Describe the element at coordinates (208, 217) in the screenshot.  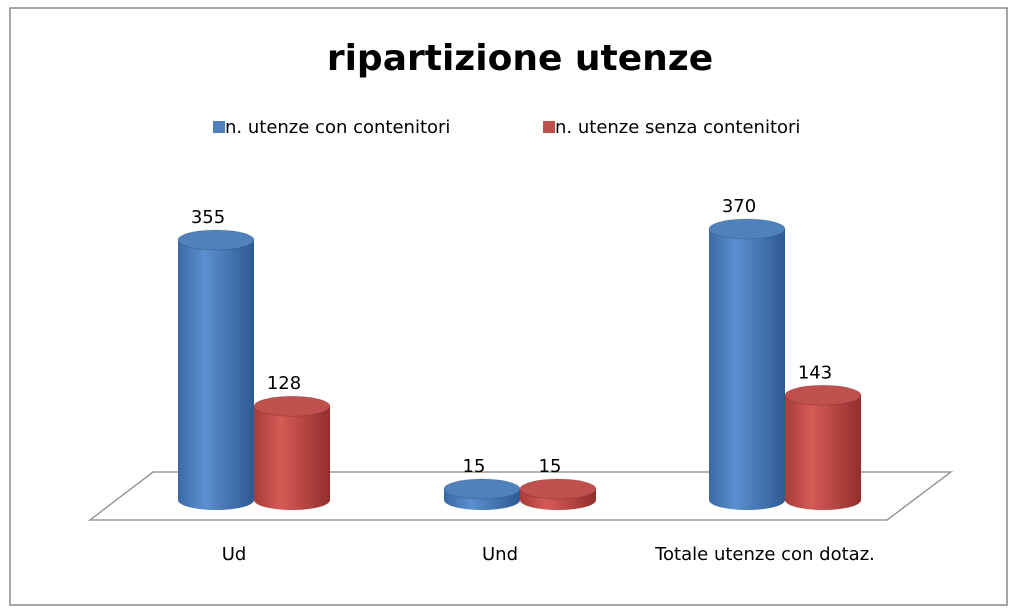
I see `data-label: 355` at that location.